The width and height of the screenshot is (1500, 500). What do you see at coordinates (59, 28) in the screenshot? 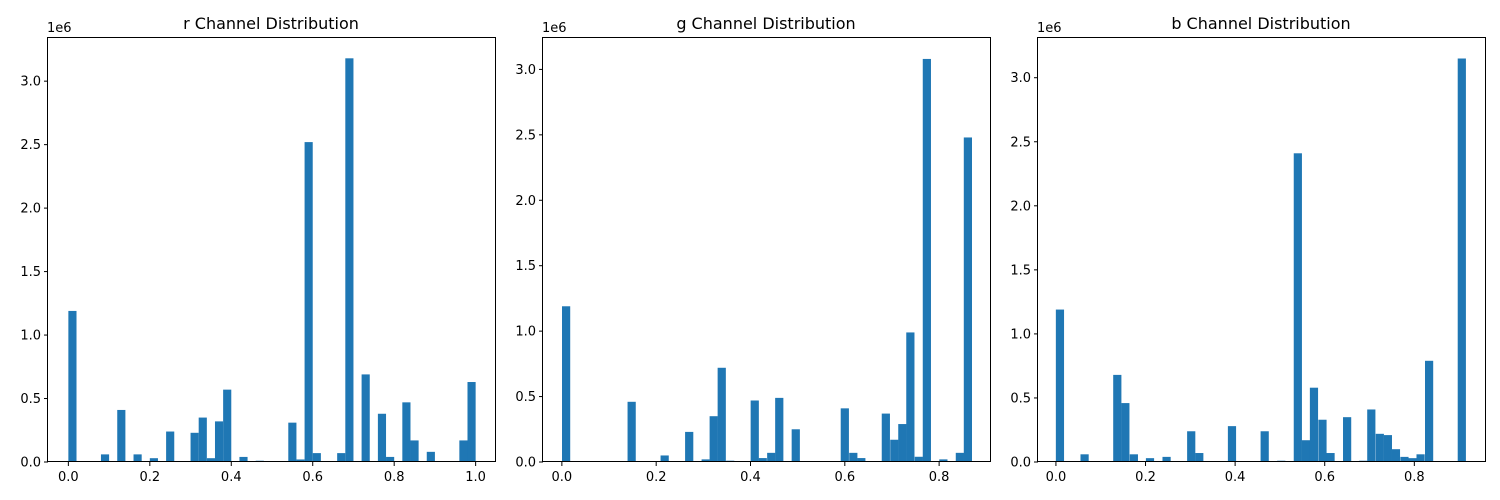
I see `r-channel-y-offset-label: 1e6` at bounding box center [59, 28].